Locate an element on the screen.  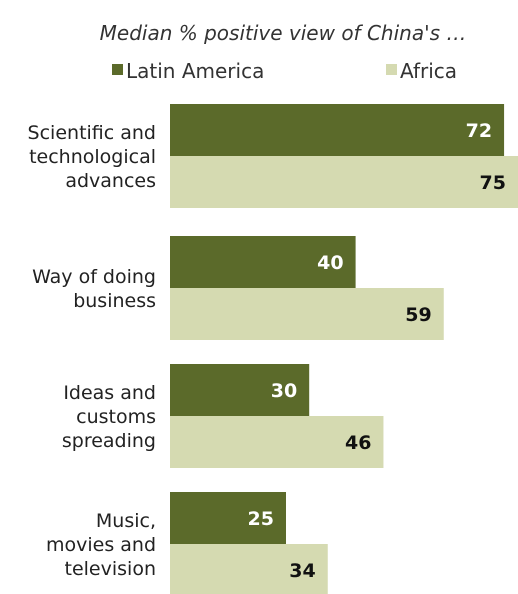
category-label-3: Music, movies and television is located at coordinates (101, 545).